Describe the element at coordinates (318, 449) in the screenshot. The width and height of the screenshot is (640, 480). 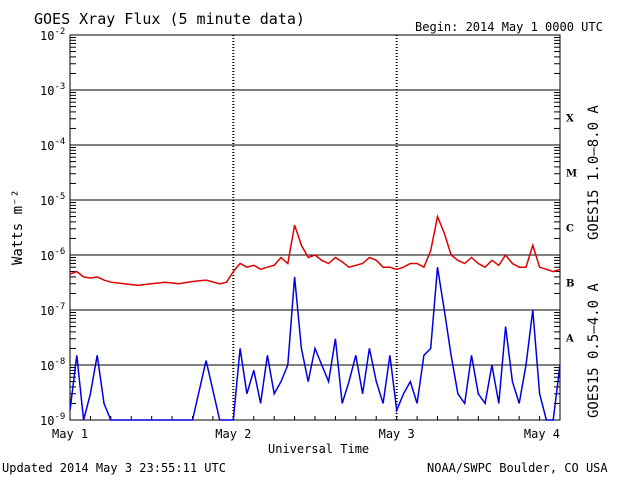
I see `x-axis-label: Universal Time` at that location.